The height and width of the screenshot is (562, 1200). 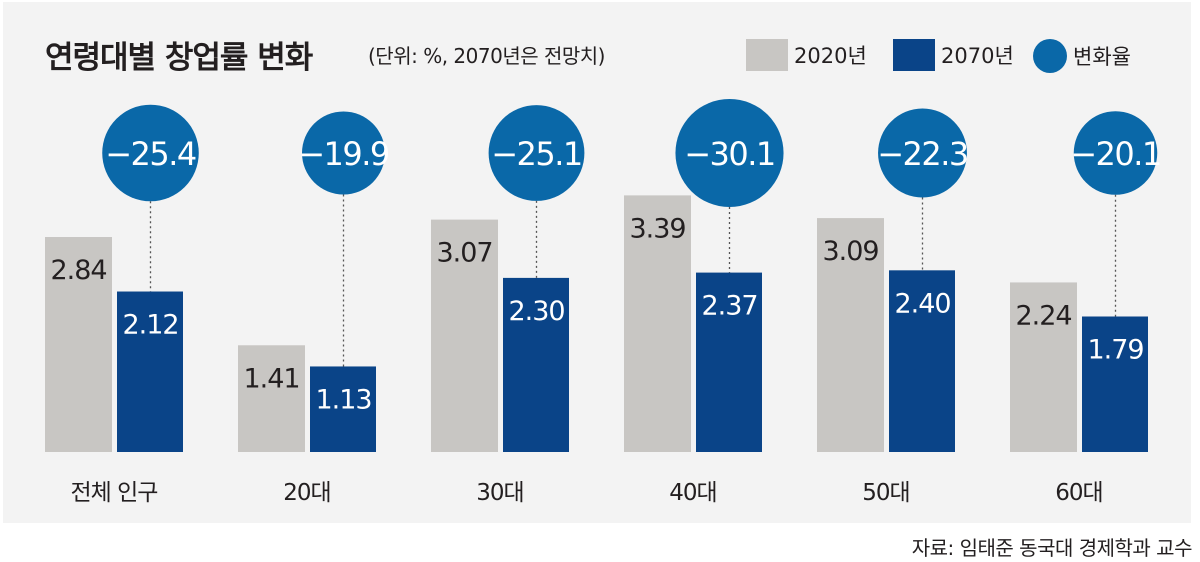 What do you see at coordinates (850, 251) in the screenshot?
I see `data-label-2020: 3.09` at bounding box center [850, 251].